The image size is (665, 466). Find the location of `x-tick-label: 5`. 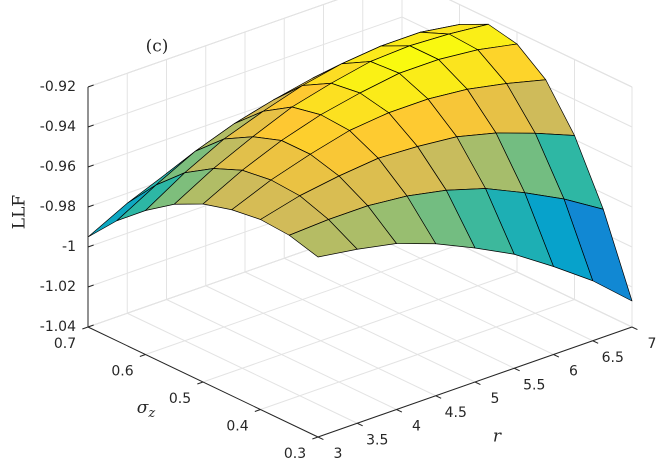

x-tick-label: 5 is located at coordinates (495, 399).